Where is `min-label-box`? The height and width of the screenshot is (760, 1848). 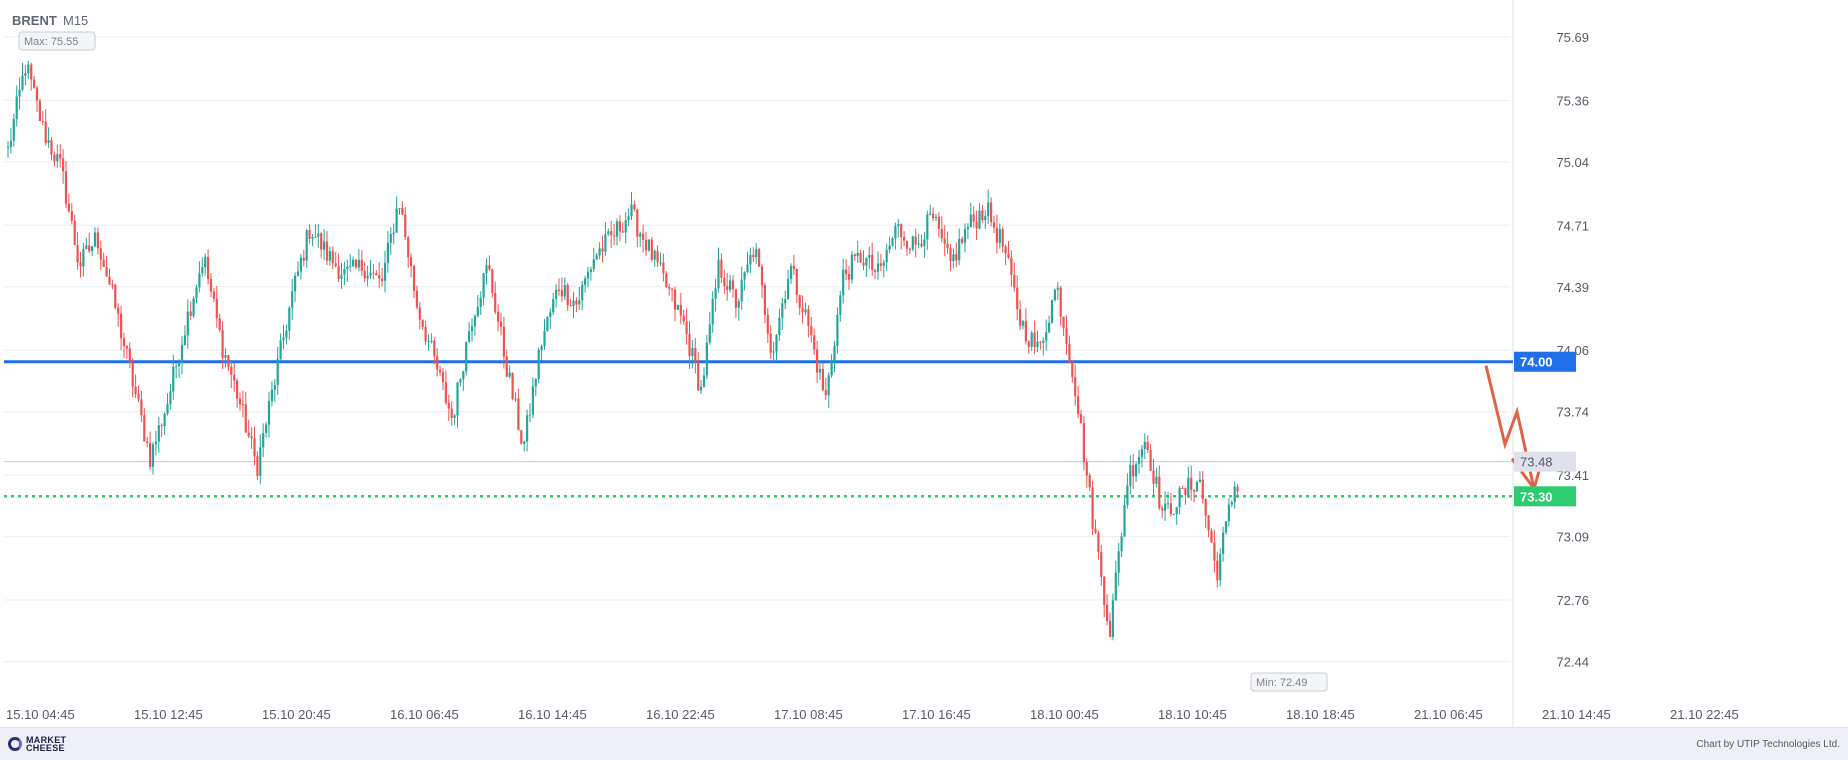
min-label-box is located at coordinates (1289, 682).